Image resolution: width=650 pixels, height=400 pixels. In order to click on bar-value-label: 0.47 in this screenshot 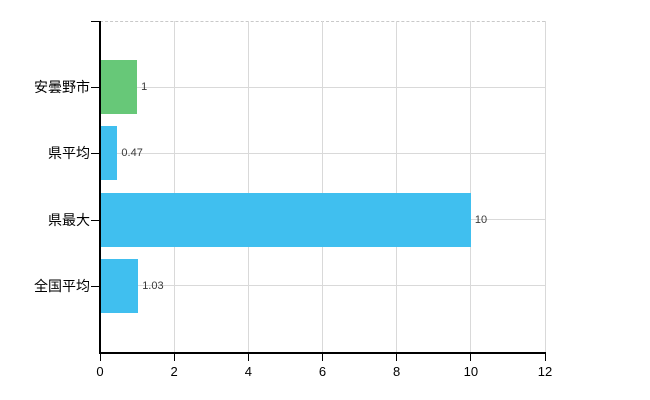, I will do `click(132, 153)`.